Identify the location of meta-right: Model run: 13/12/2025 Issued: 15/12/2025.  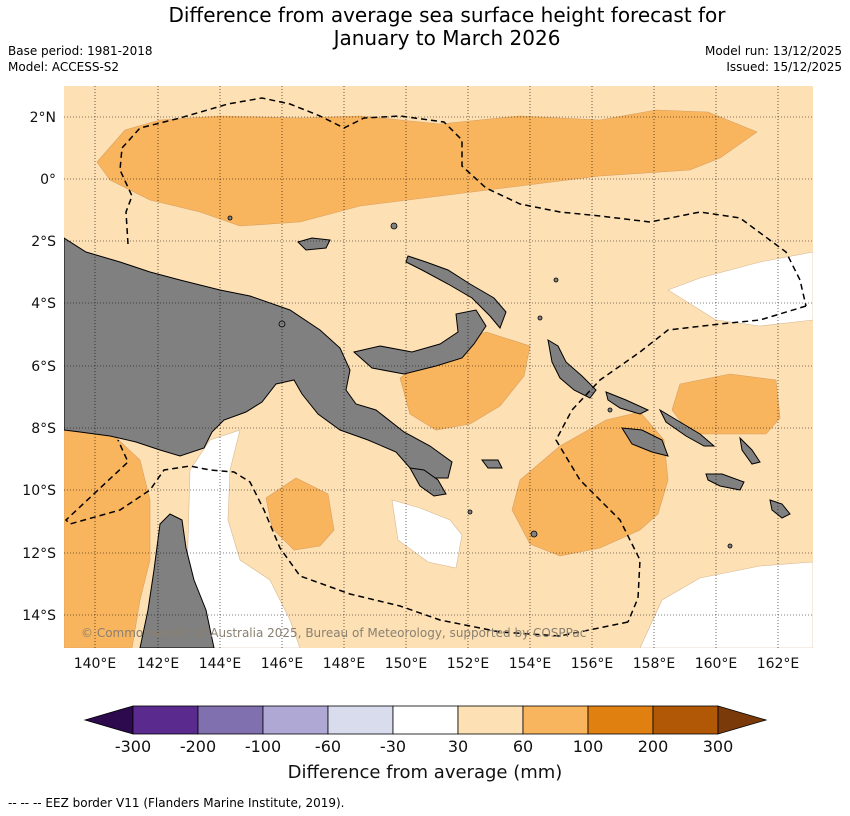
(773, 59).